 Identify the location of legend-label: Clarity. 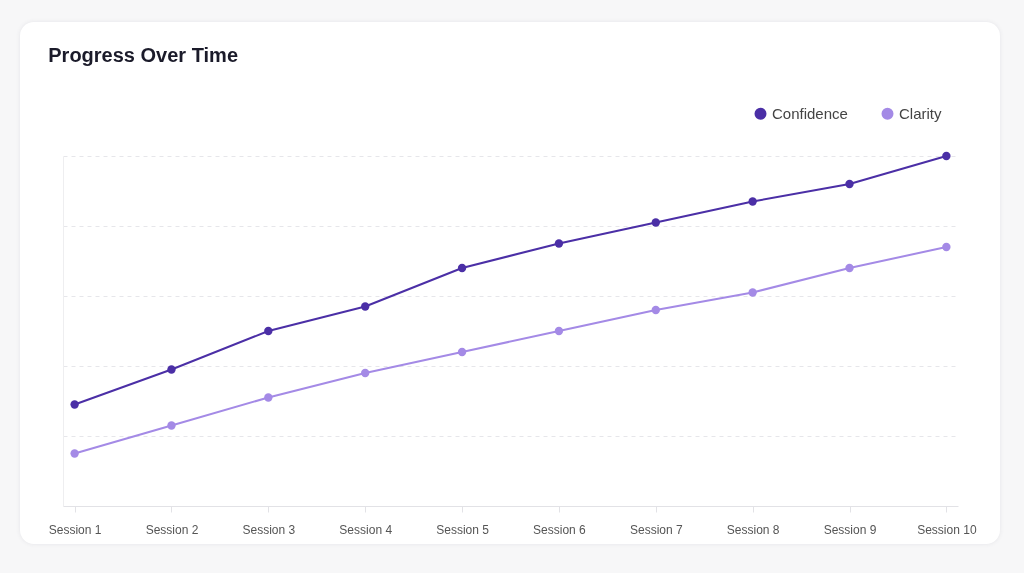
(920, 113).